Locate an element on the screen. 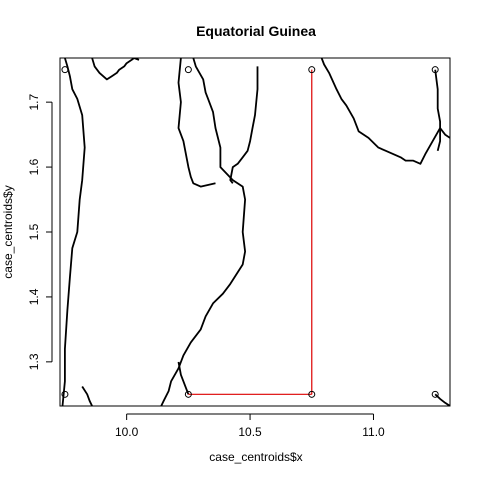  x-tick-label: 11.0 is located at coordinates (373, 432).